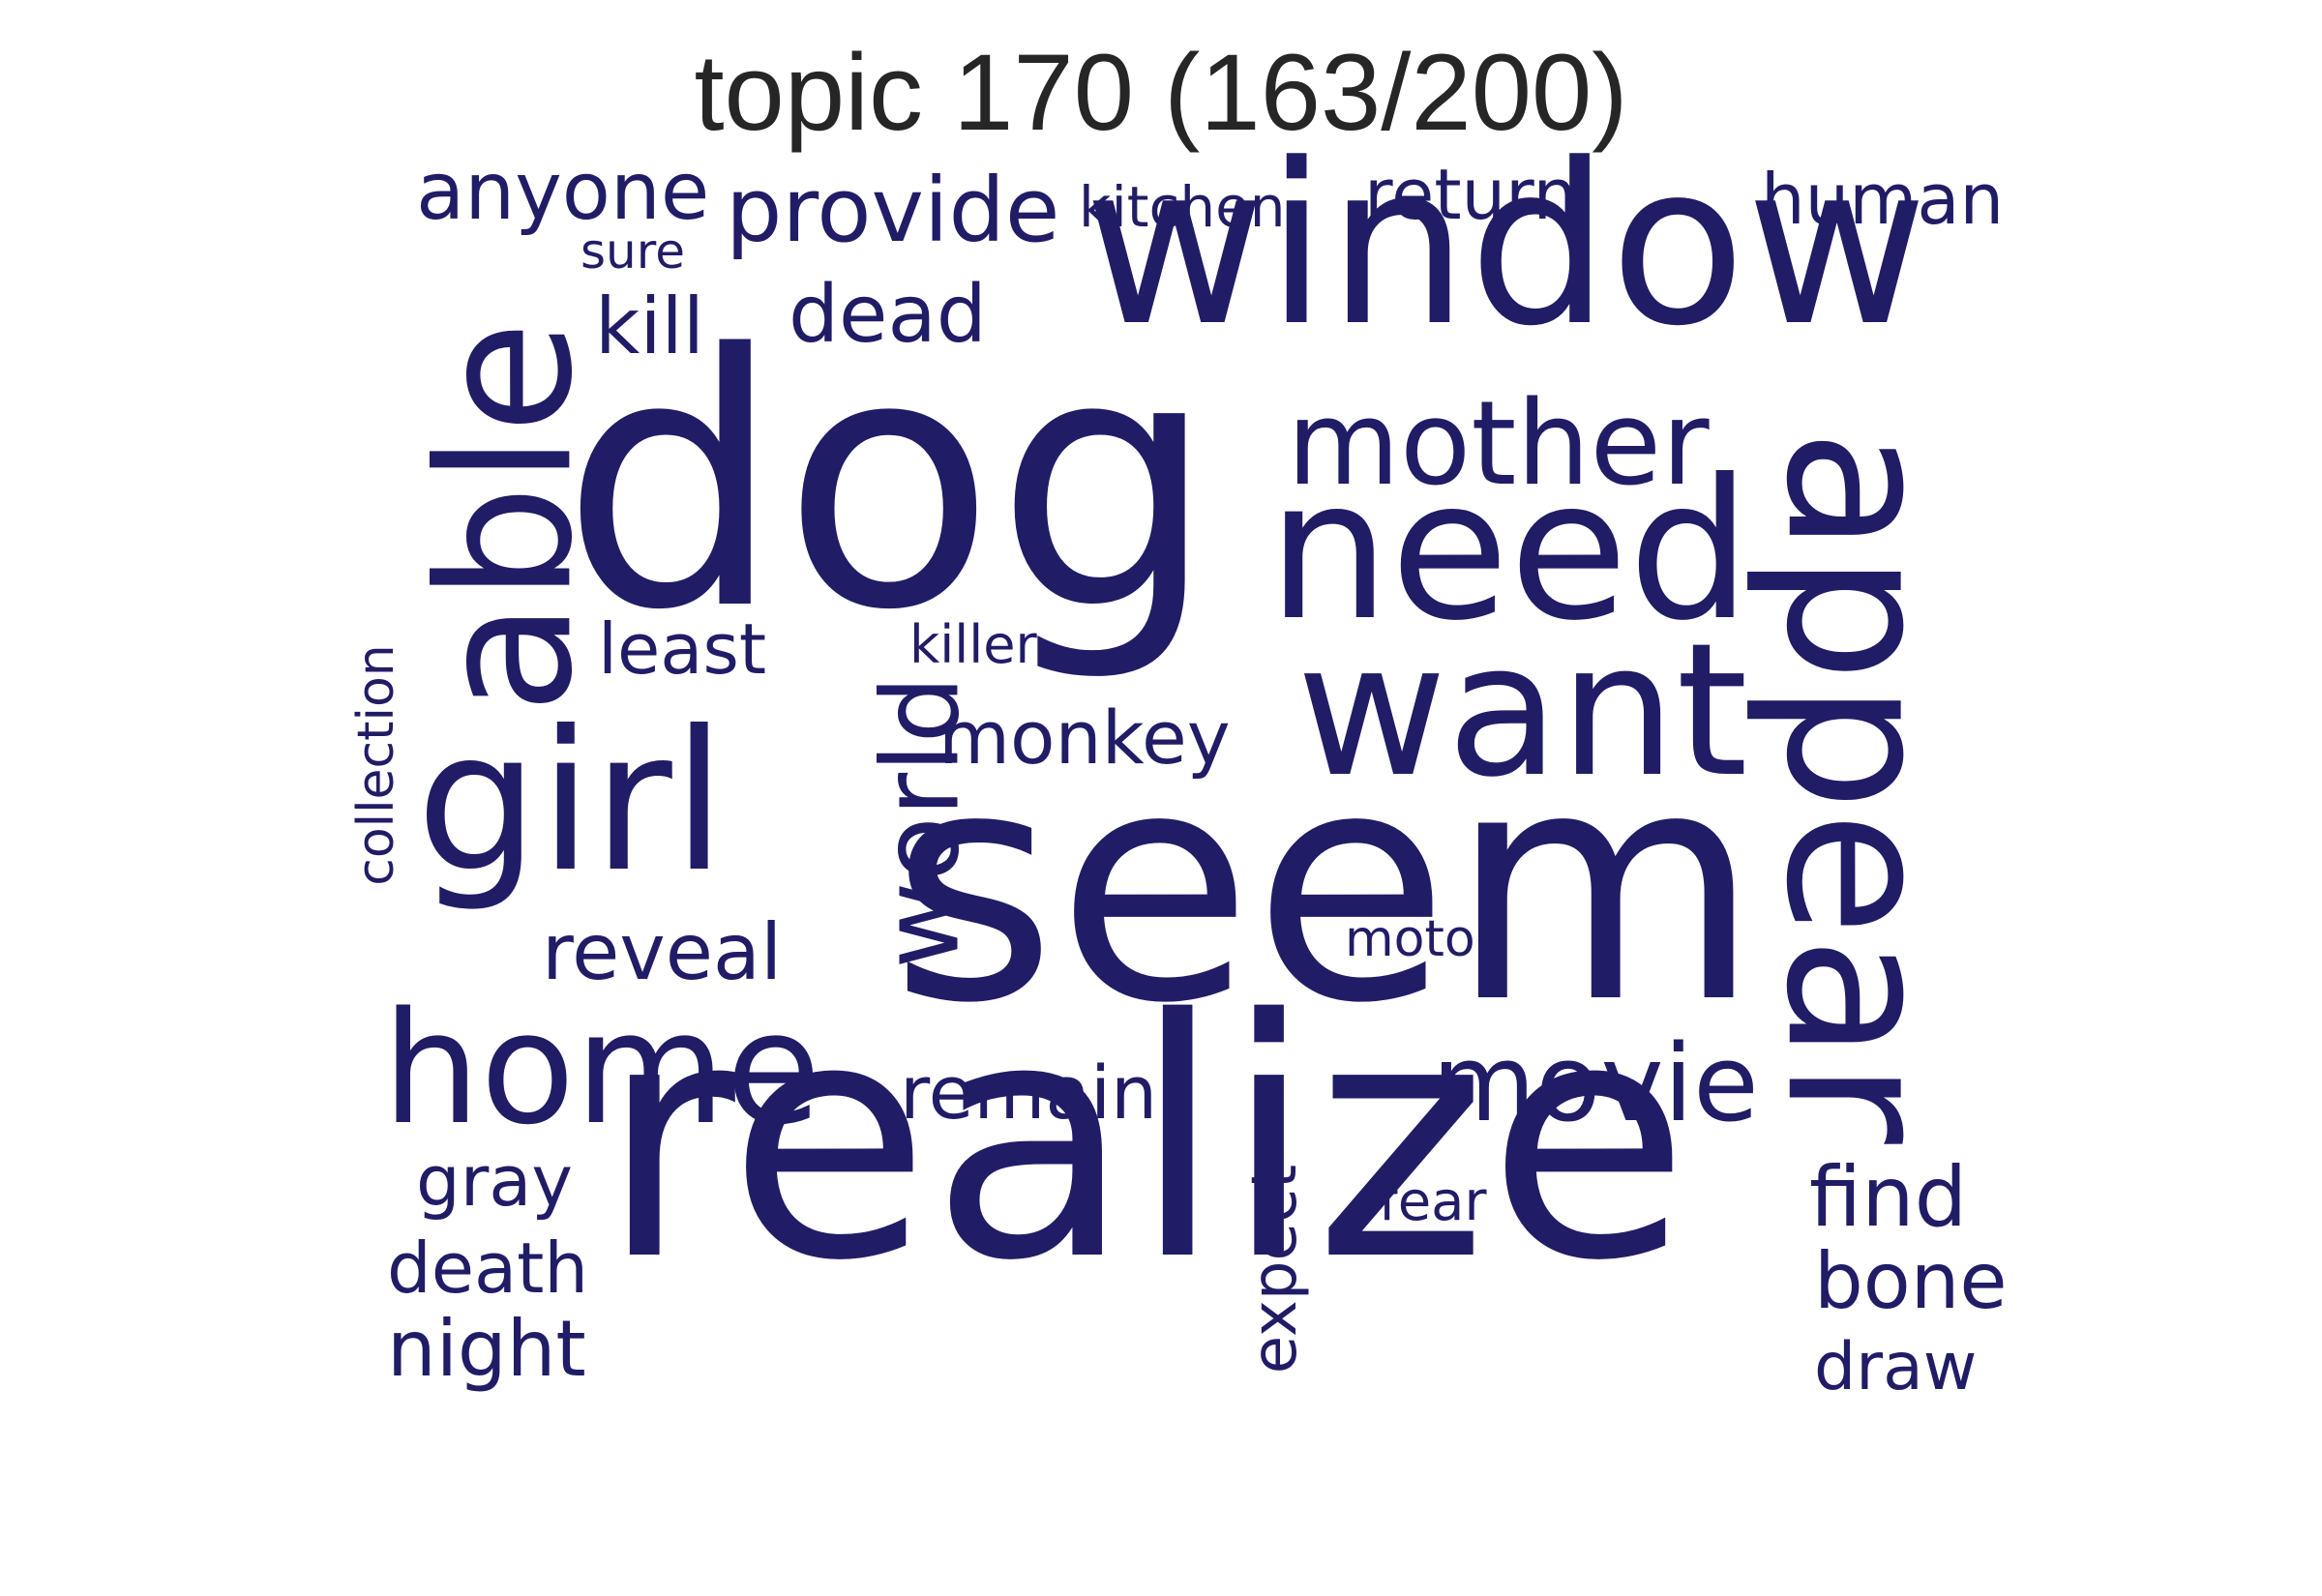  Describe the element at coordinates (563, 192) in the screenshot. I see `word-anyone: anyone` at that location.